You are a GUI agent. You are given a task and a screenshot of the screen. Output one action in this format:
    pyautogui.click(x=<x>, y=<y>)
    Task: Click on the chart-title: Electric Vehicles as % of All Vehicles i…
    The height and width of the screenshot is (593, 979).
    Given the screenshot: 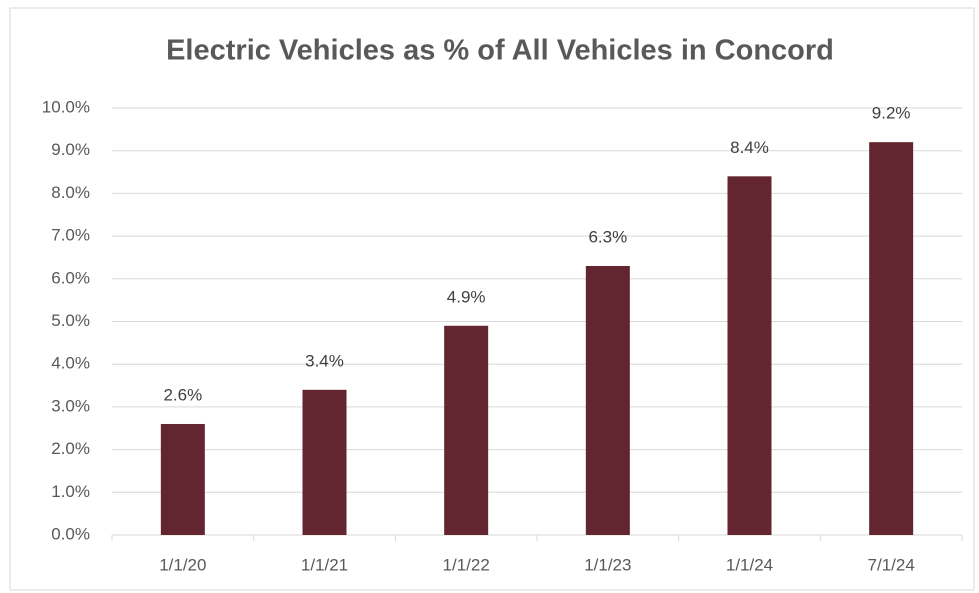 What is the action you would take?
    pyautogui.click(x=500, y=51)
    